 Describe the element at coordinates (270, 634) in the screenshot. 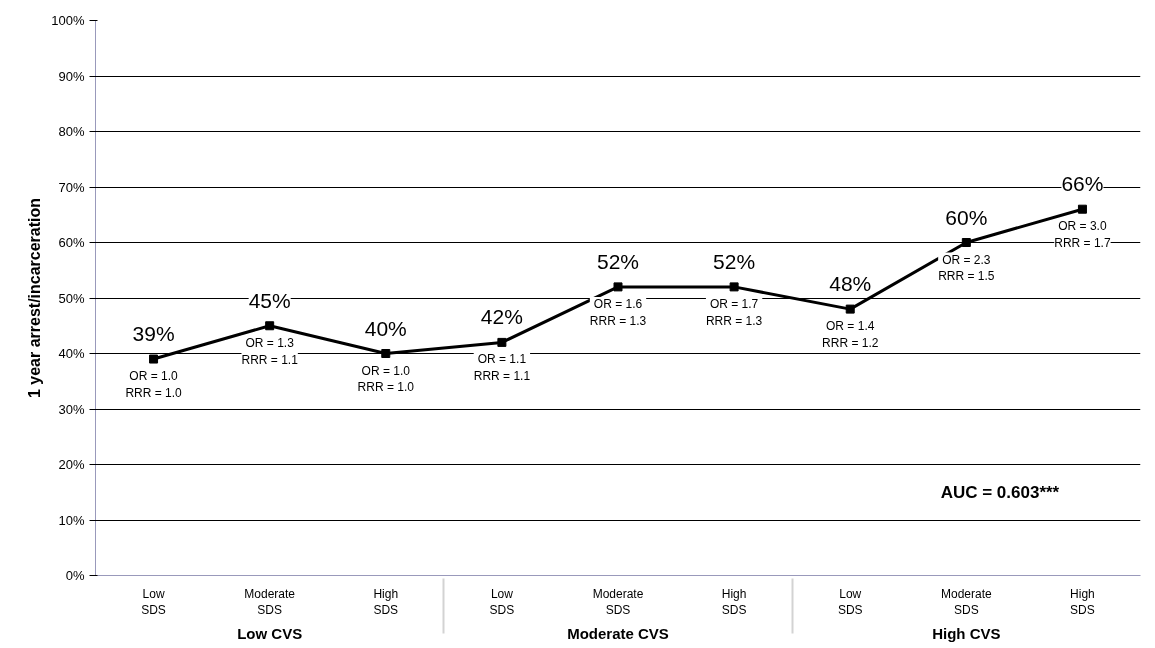

I see `text: Low CVS` at that location.